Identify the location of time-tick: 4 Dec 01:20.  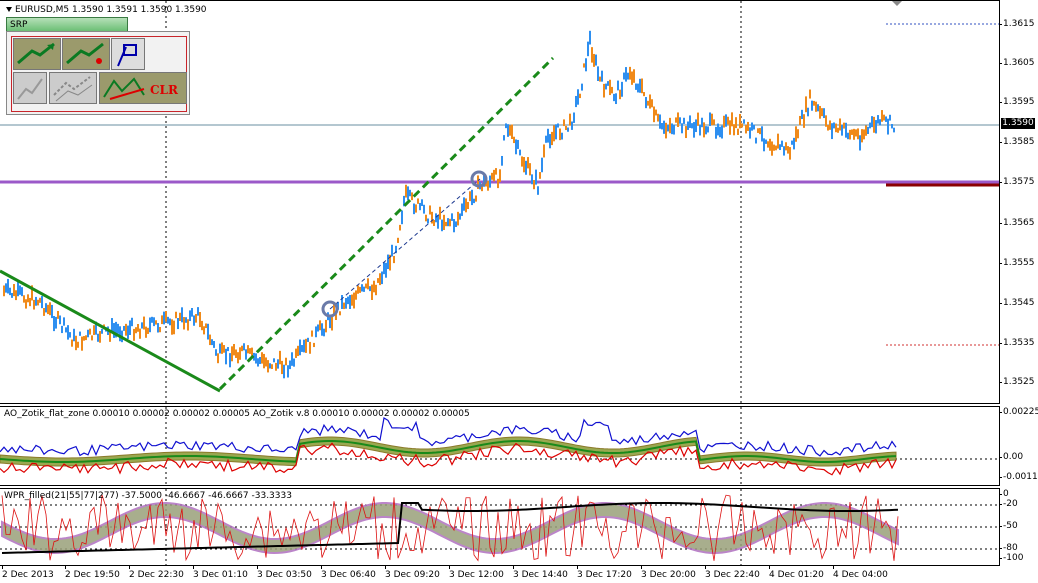
(796, 573).